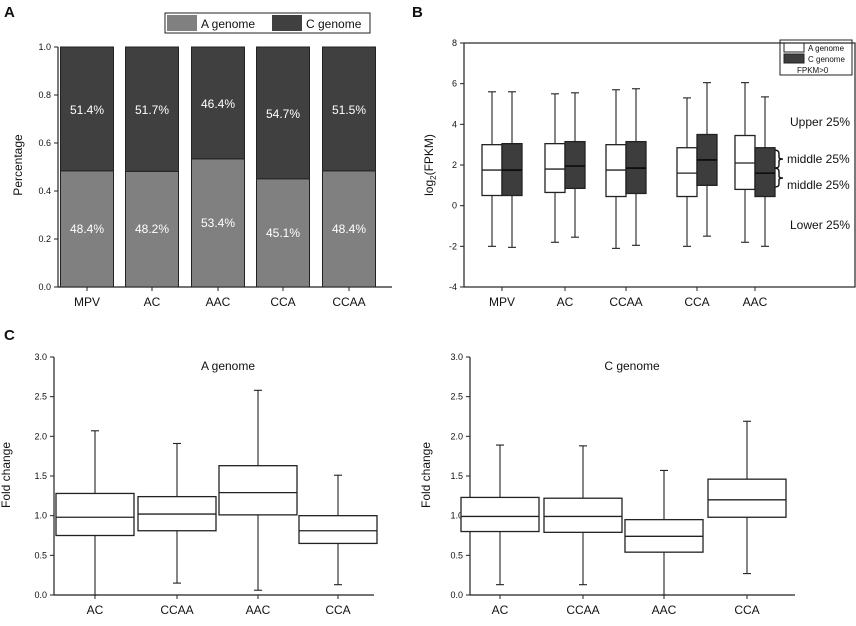  What do you see at coordinates (9, 12) in the screenshot?
I see `panel-label-a: A` at bounding box center [9, 12].